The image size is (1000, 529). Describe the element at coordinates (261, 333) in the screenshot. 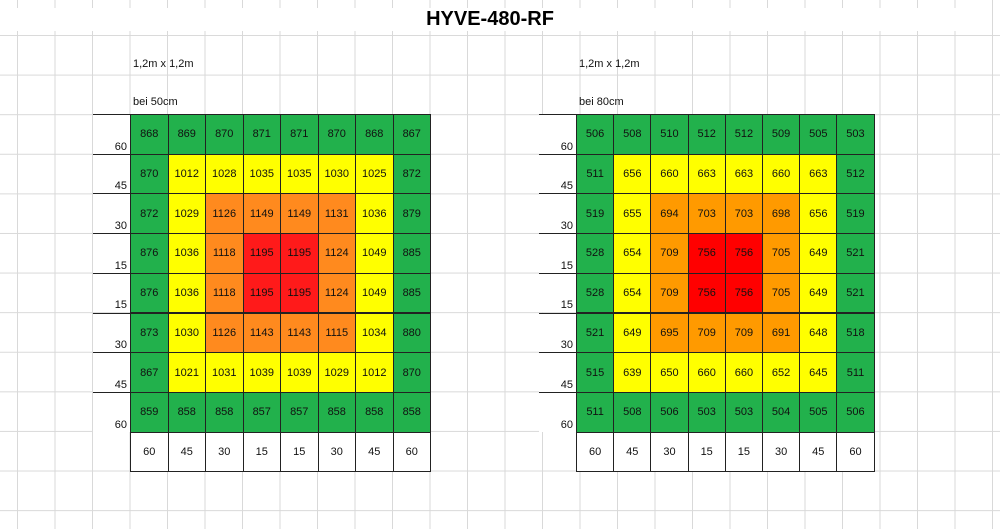

I see `value-cell: 1143` at that location.